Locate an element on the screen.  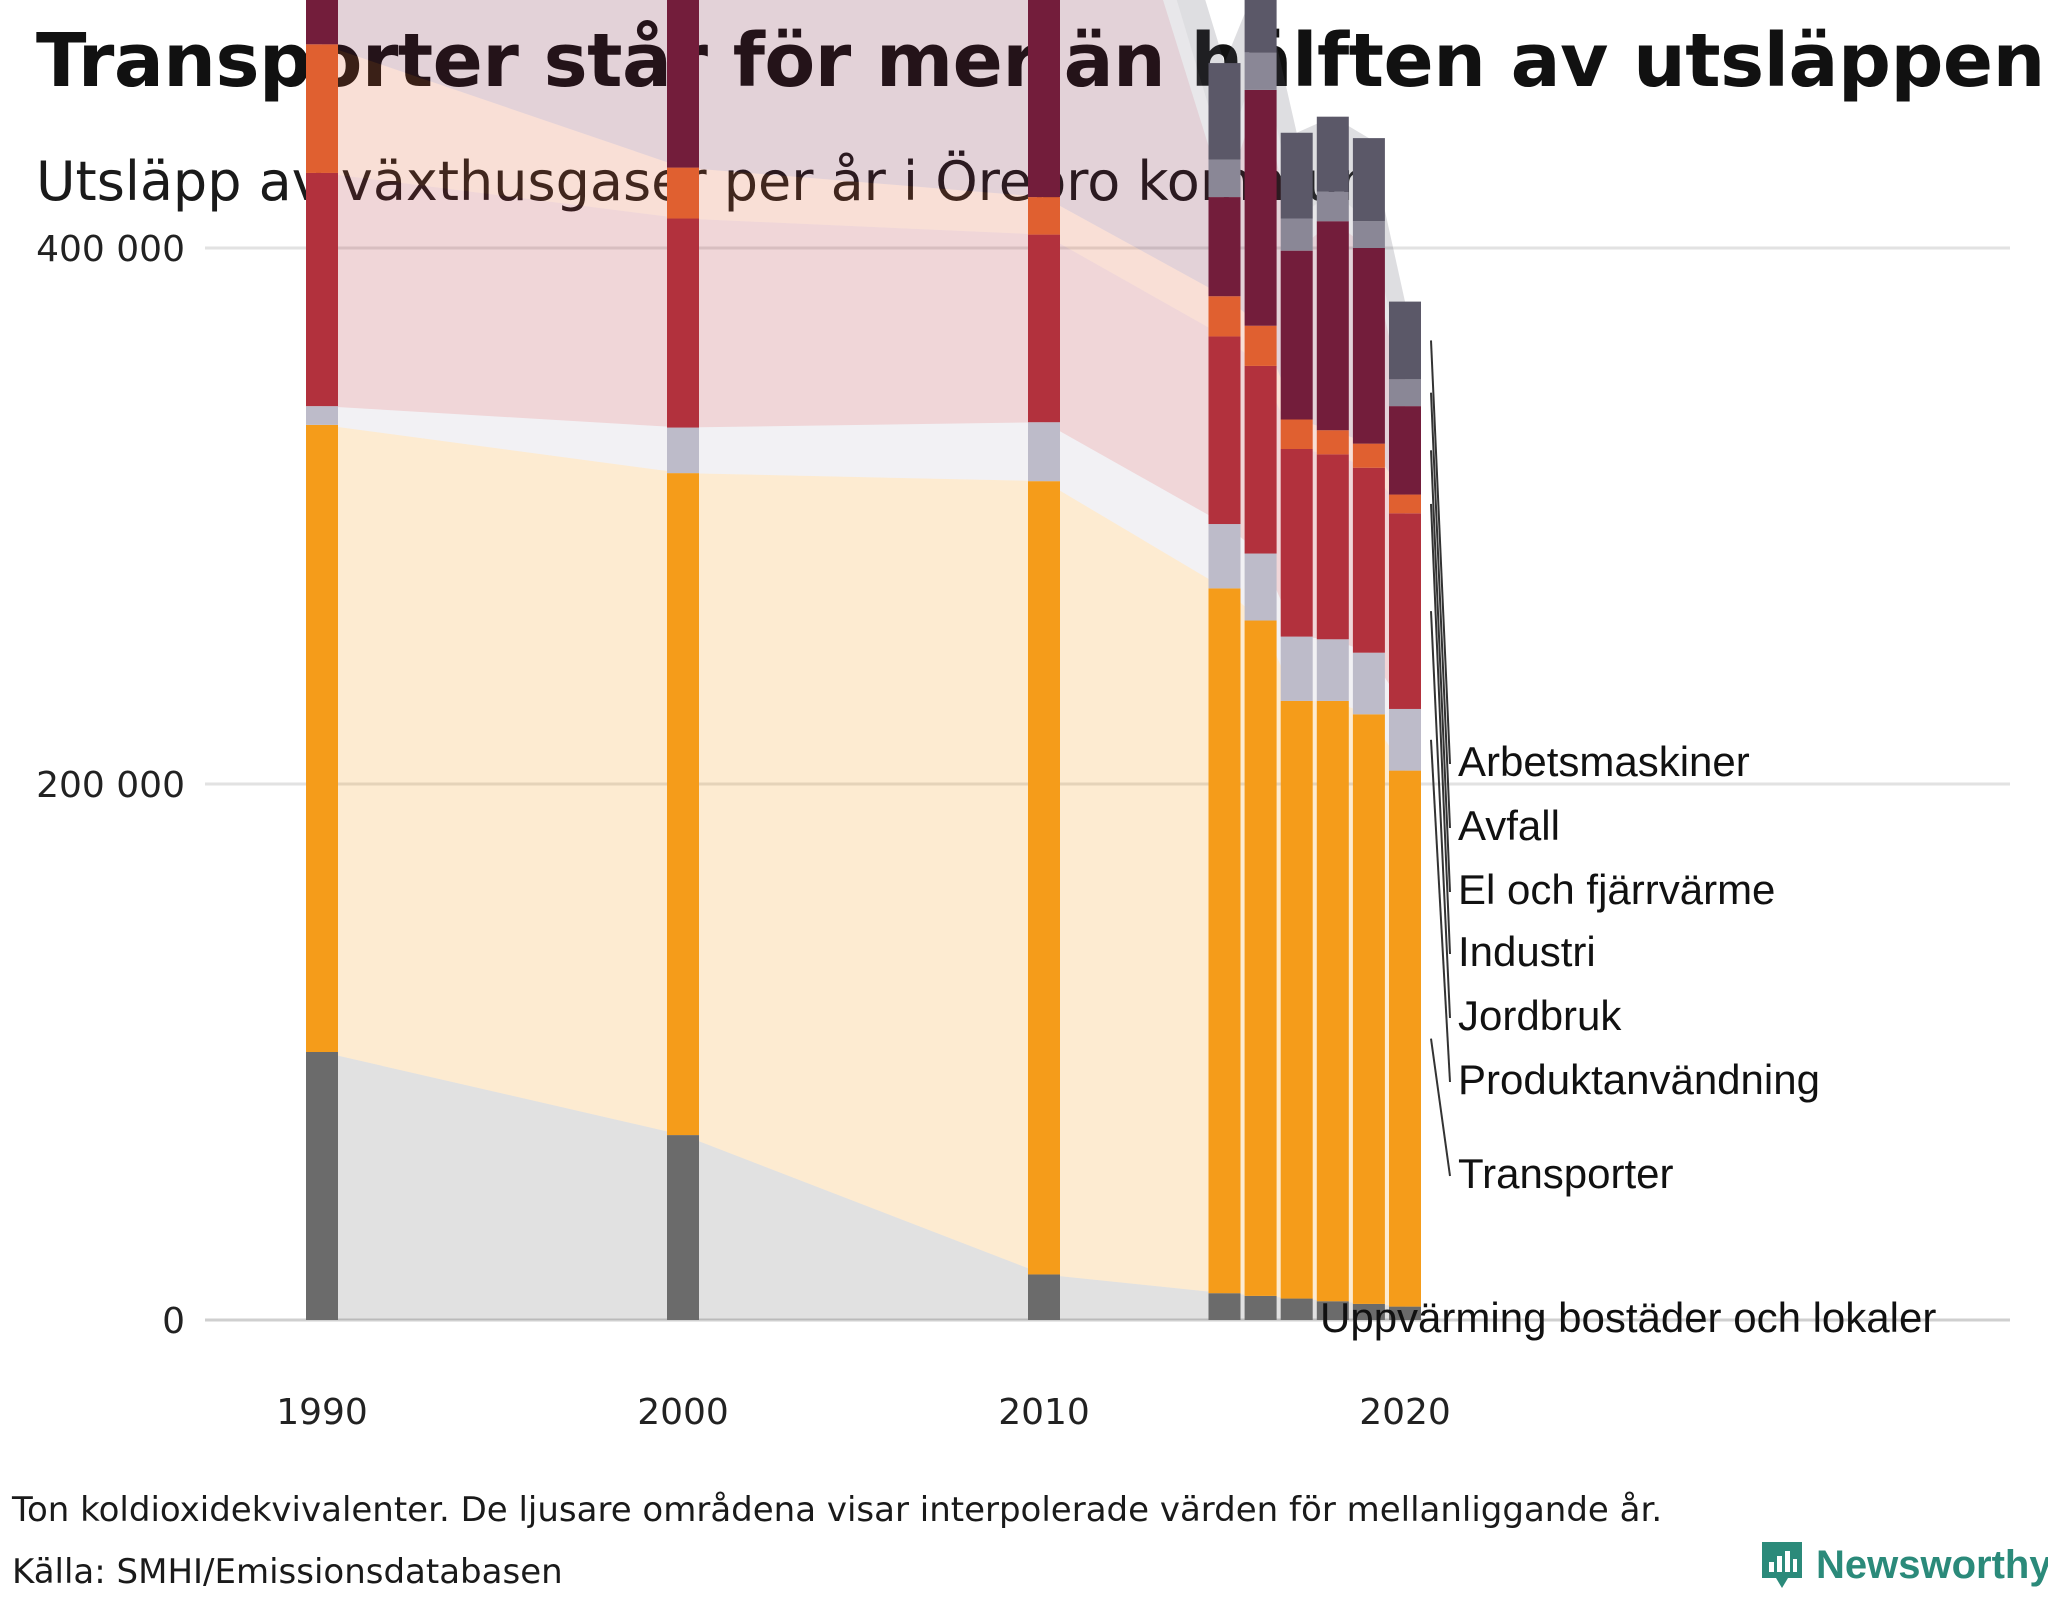
brand-name: Newsworthy is located at coordinates (1932, 1564).